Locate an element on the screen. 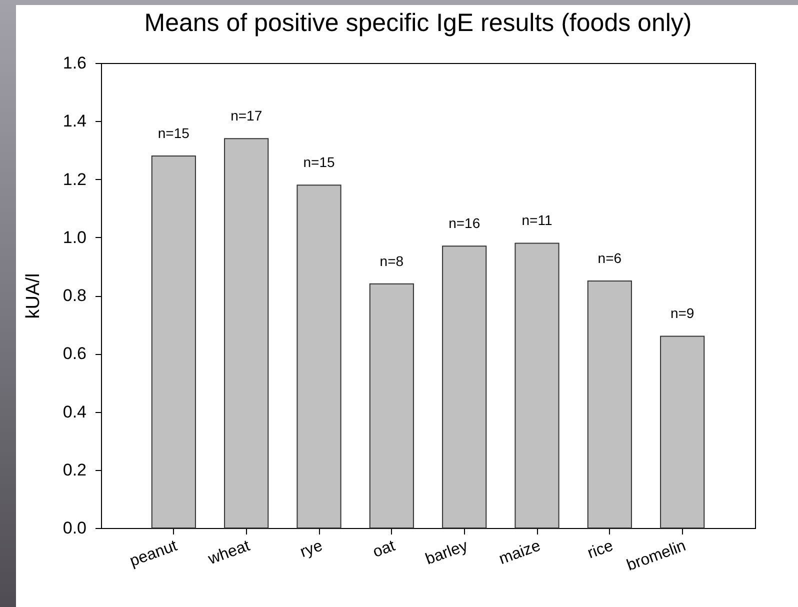 This screenshot has width=798, height=607. annotation: n=16 is located at coordinates (464, 223).